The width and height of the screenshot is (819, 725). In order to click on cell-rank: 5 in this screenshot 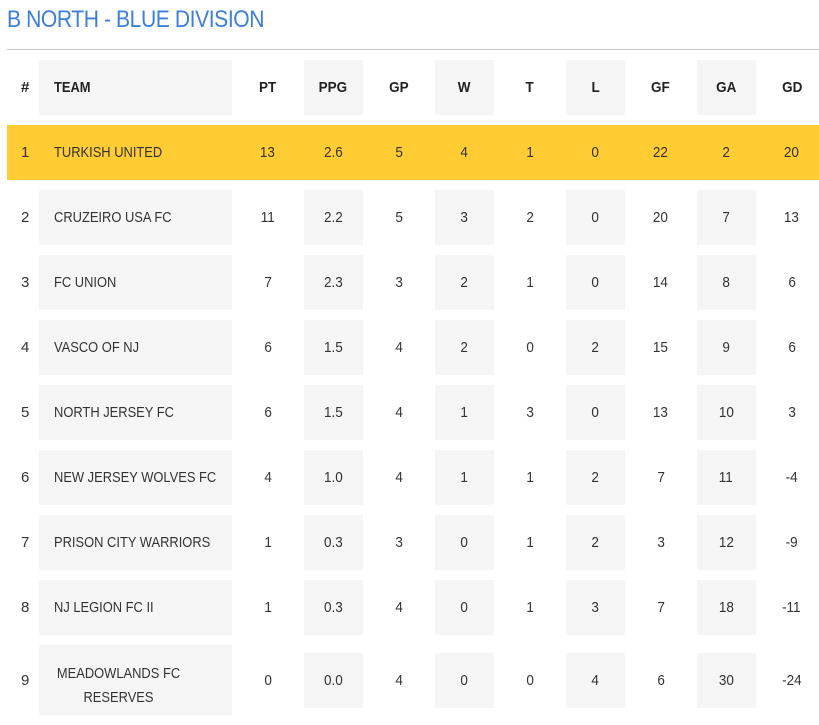, I will do `click(25, 412)`.